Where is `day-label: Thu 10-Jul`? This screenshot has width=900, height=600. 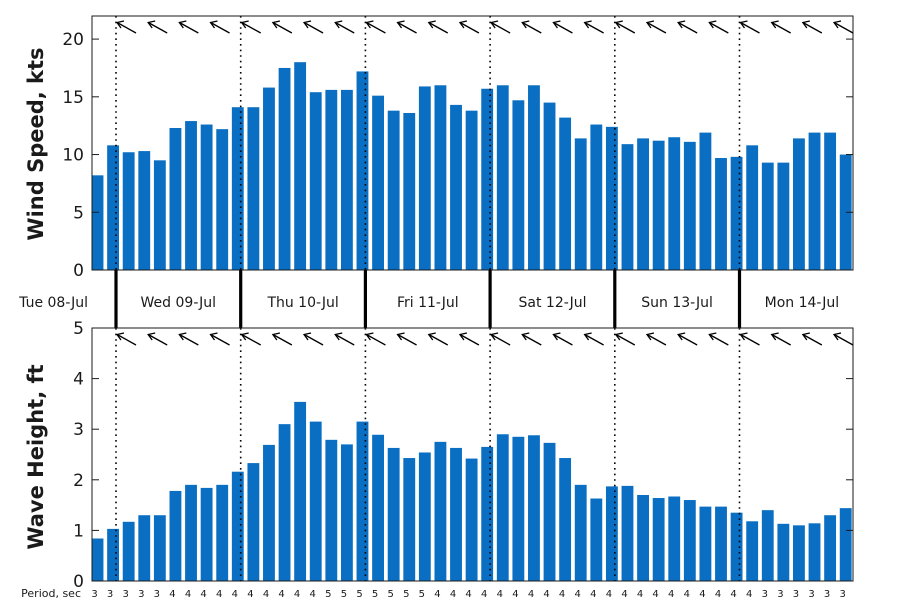
day-label: Thu 10-Jul is located at coordinates (302, 303).